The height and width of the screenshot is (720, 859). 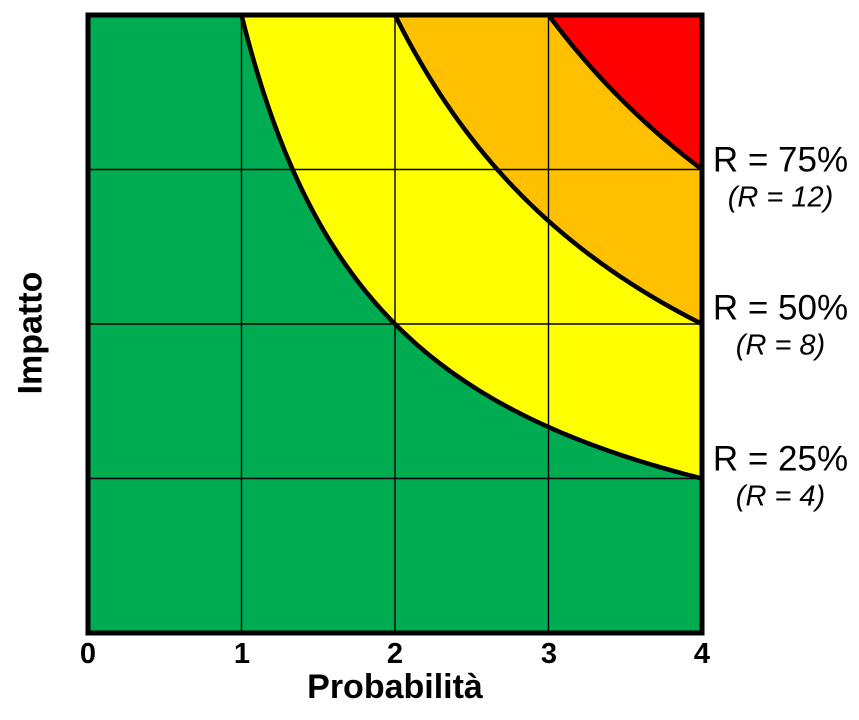 I want to click on curve-label-r12-absolute: (R = 12), so click(x=780, y=197).